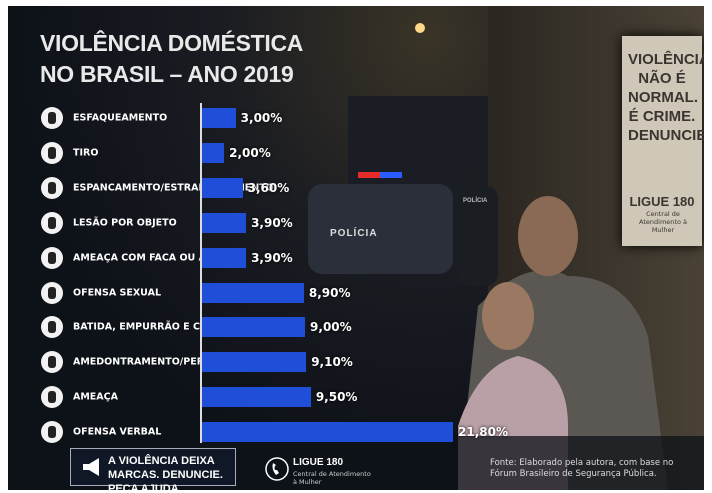  I want to click on value-label: 9,10%, so click(332, 362).